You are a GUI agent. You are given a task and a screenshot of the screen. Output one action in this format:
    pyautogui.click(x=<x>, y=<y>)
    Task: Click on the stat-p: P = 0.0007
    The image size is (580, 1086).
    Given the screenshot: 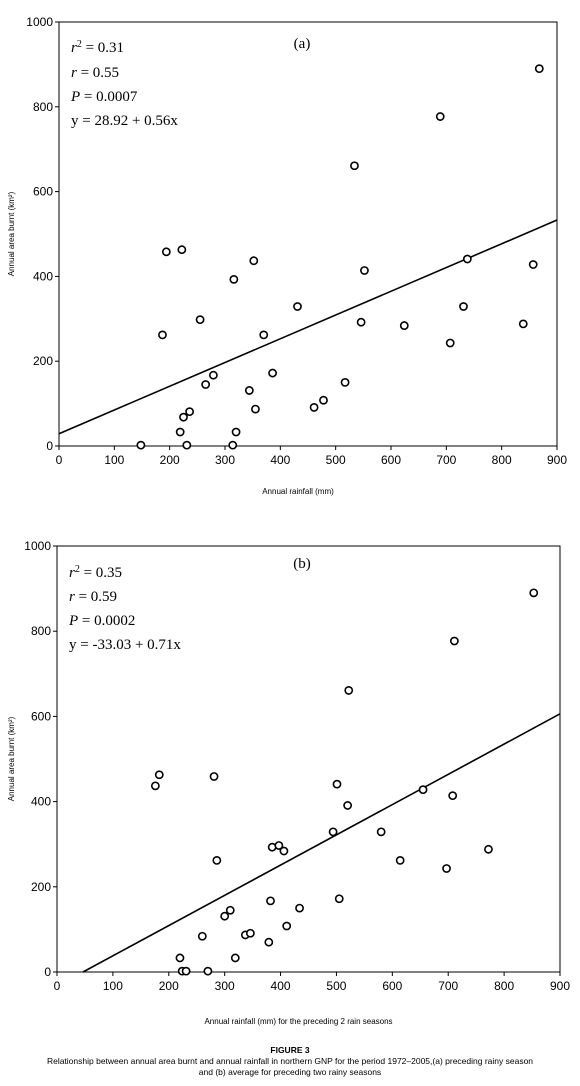 What is the action you would take?
    pyautogui.click(x=104, y=97)
    